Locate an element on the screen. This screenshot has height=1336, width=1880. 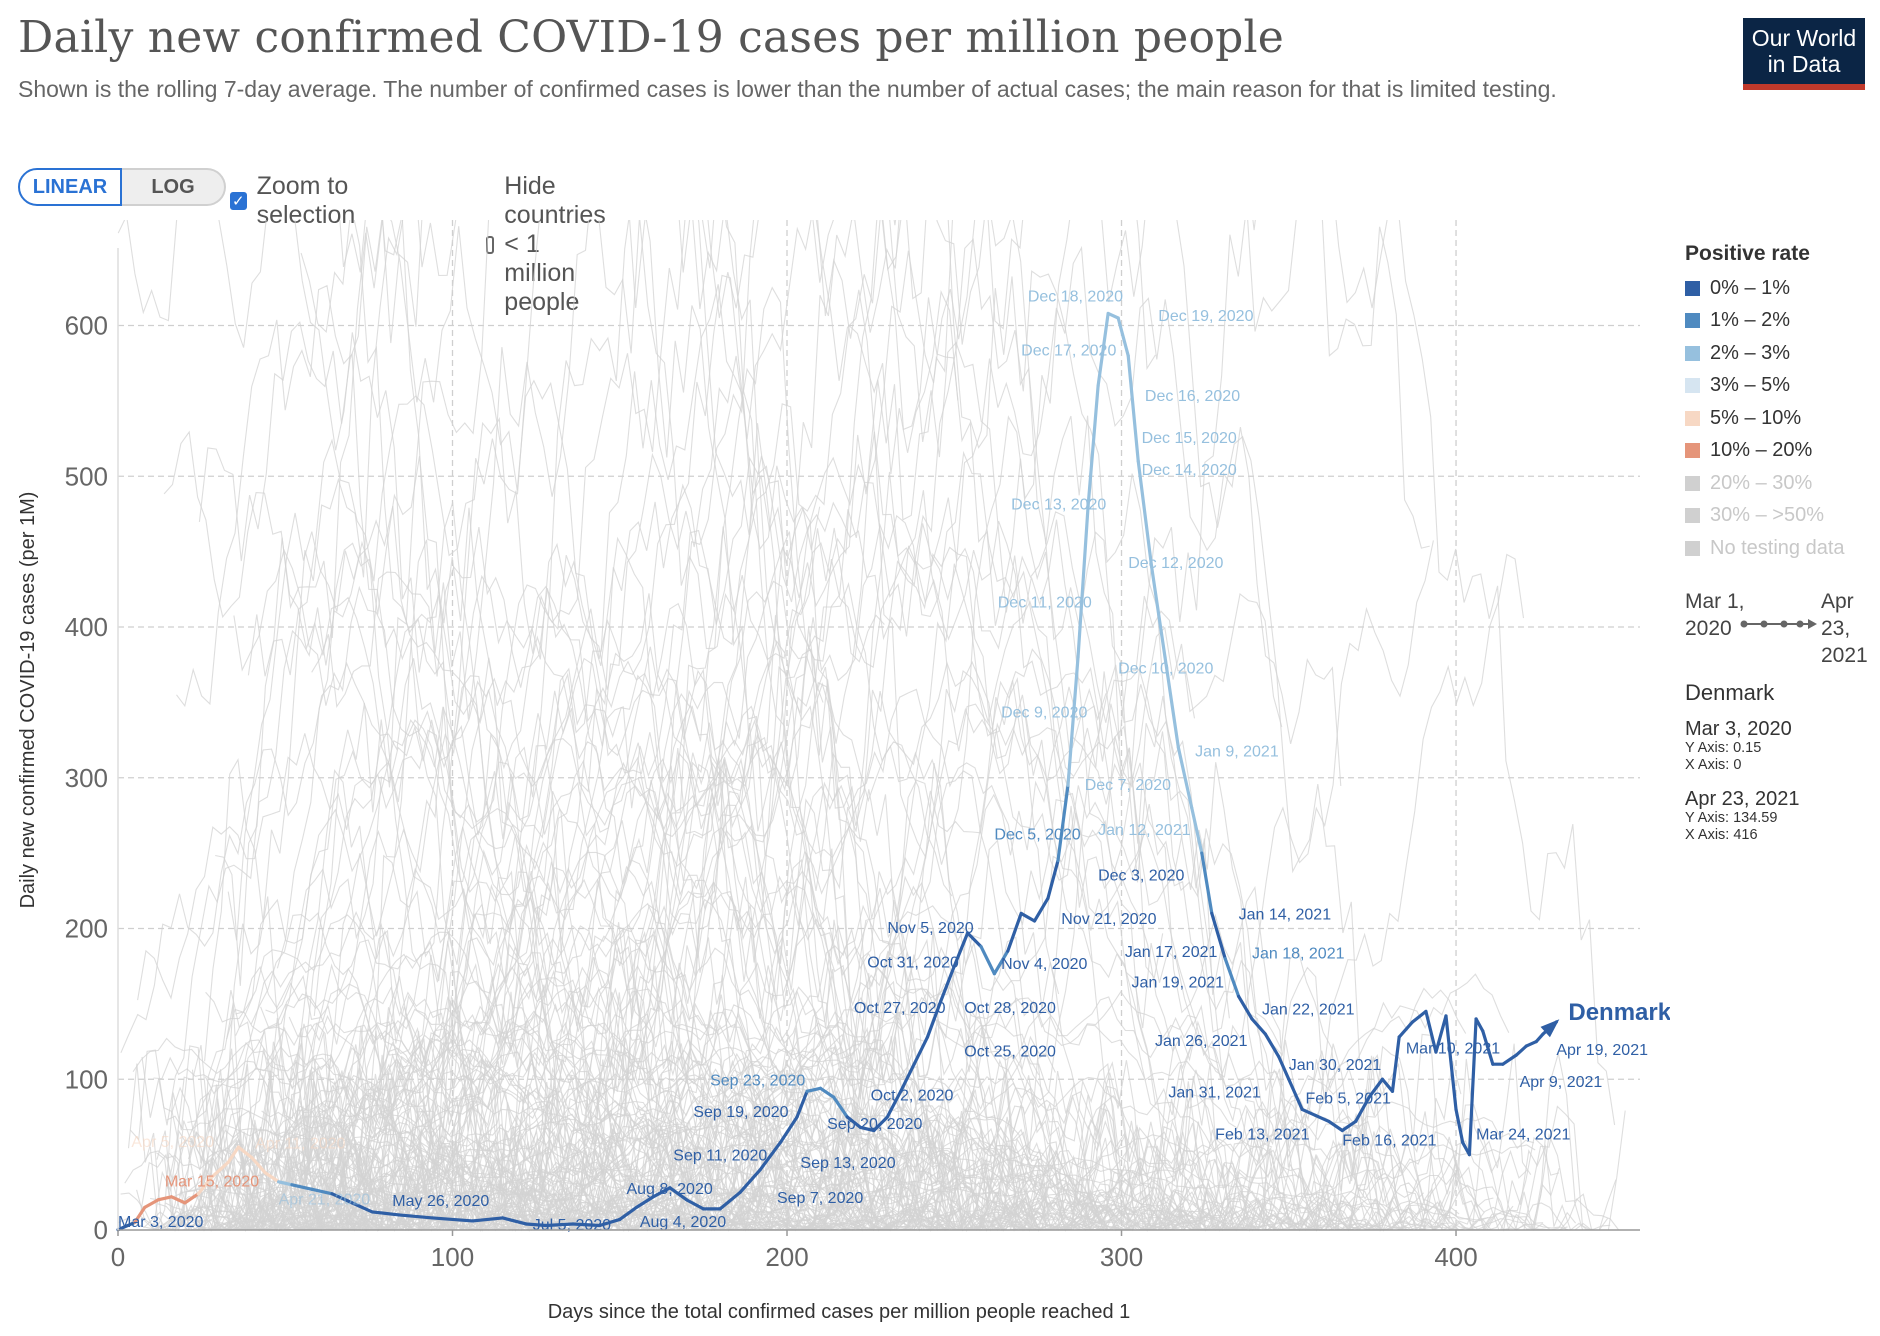
legend-item: 0% – 1% is located at coordinates (1780, 288).